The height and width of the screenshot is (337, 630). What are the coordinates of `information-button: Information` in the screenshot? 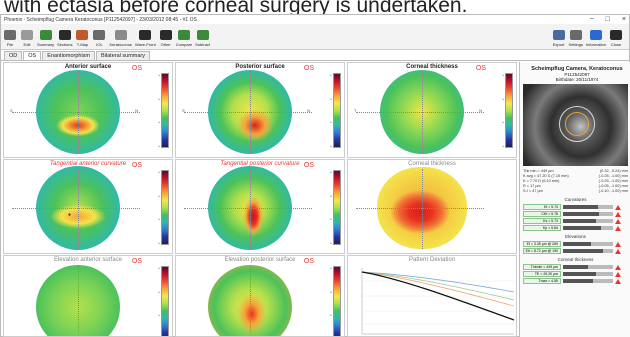 It's located at (596, 38).